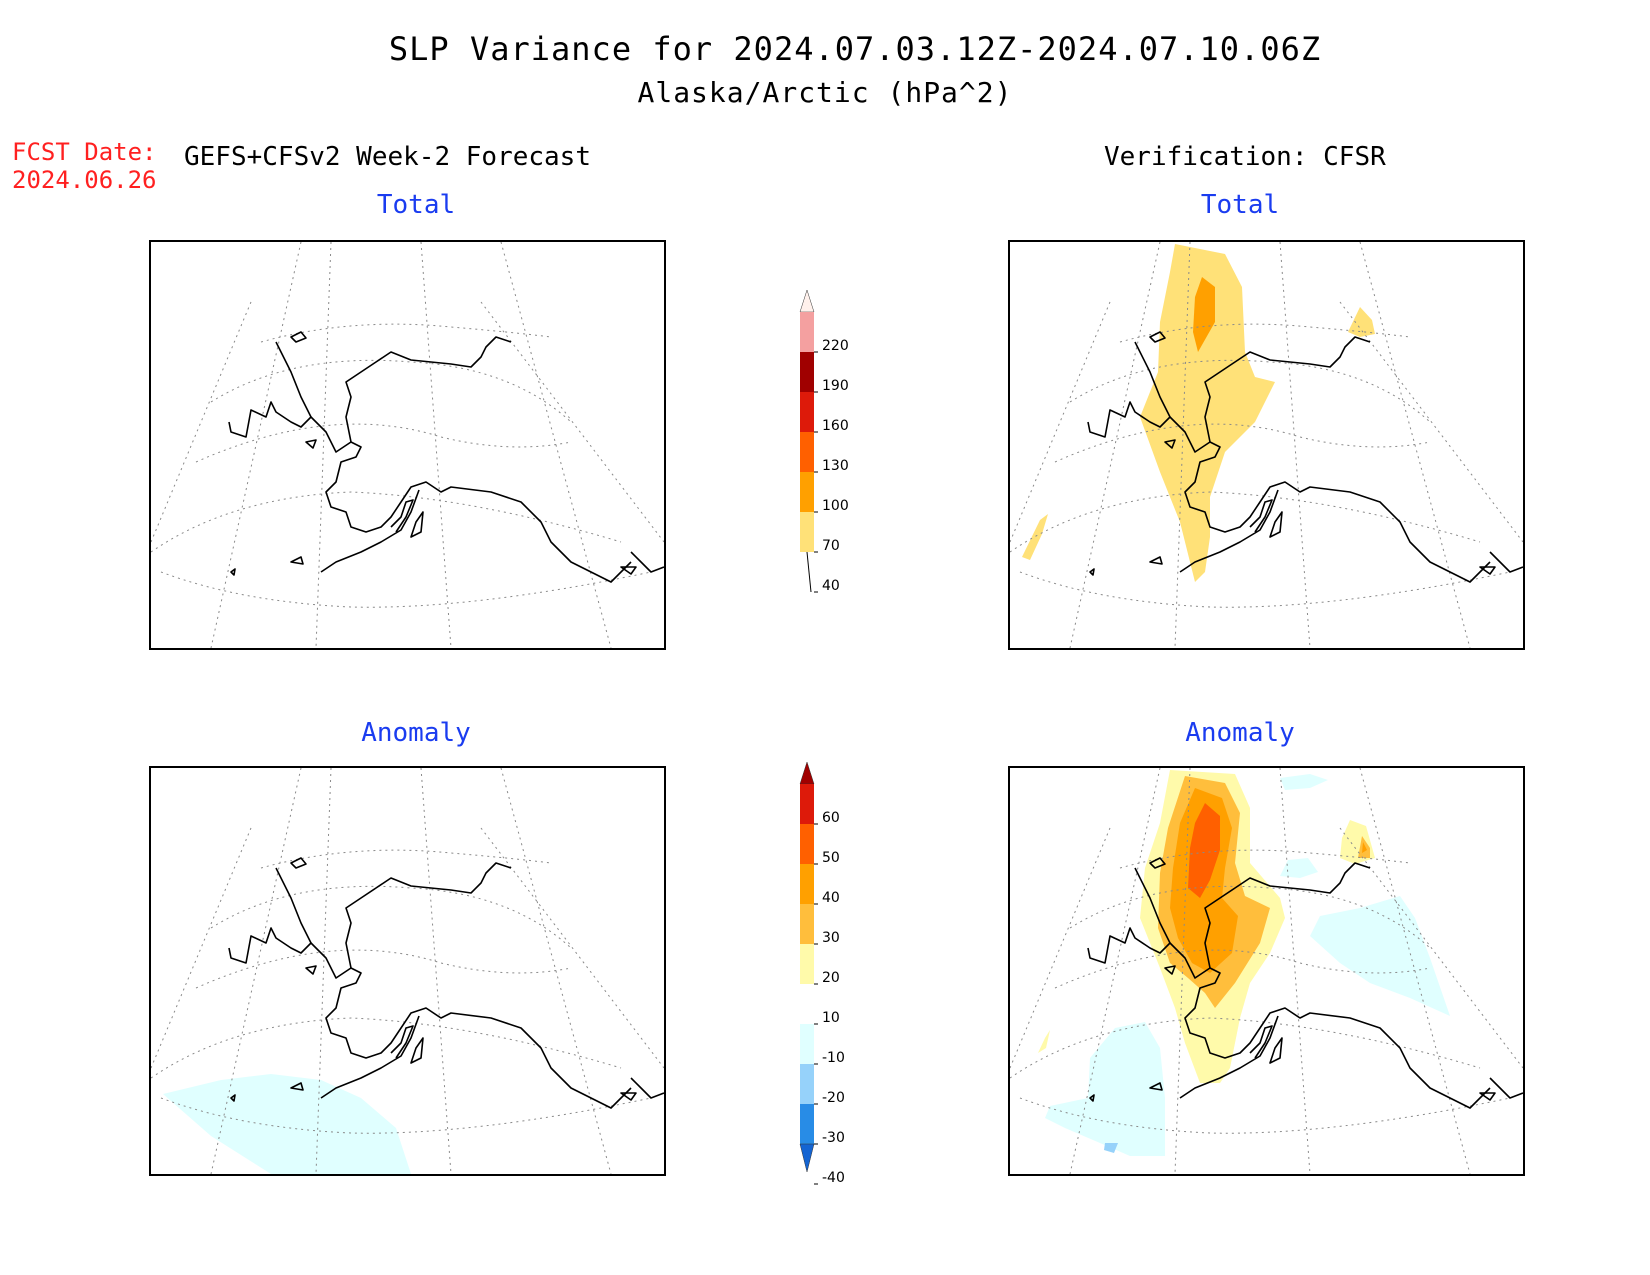 This screenshot has height=1275, width=1650. Describe the element at coordinates (835, 506) in the screenshot. I see `colorbar-tick-label: 100` at that location.